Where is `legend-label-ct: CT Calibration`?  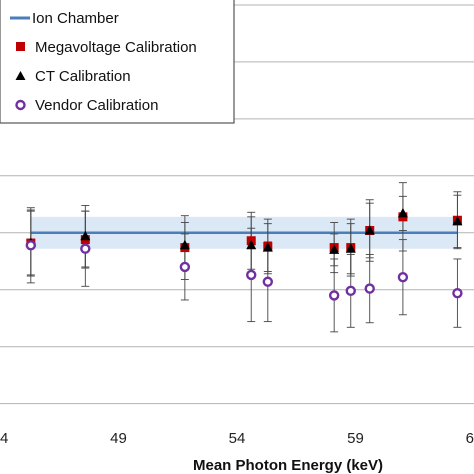
legend-label-ct: CT Calibration is located at coordinates (83, 76).